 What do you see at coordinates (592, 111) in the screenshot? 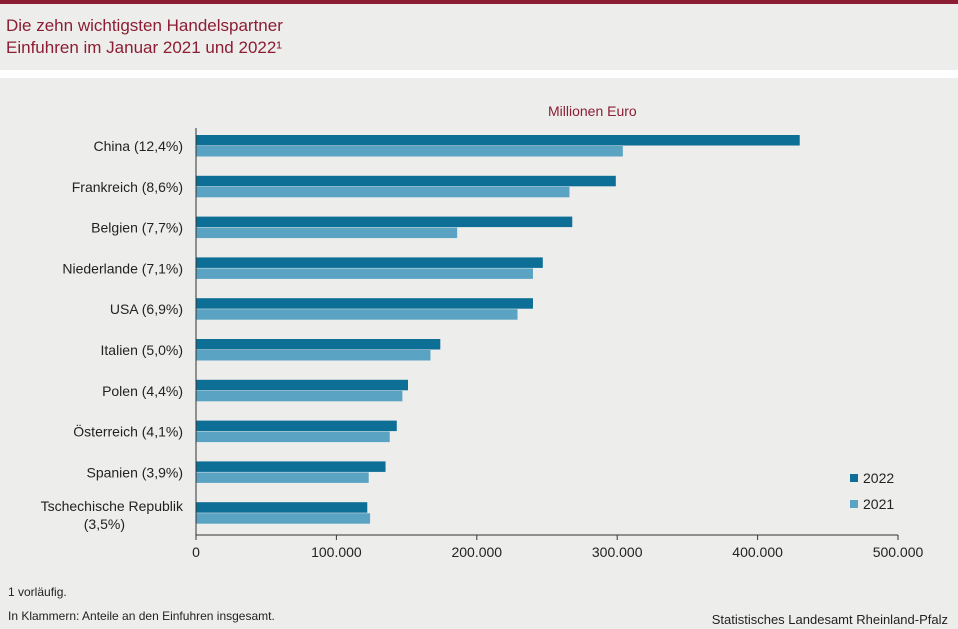
I see `unit-label: Millionen Euro` at bounding box center [592, 111].